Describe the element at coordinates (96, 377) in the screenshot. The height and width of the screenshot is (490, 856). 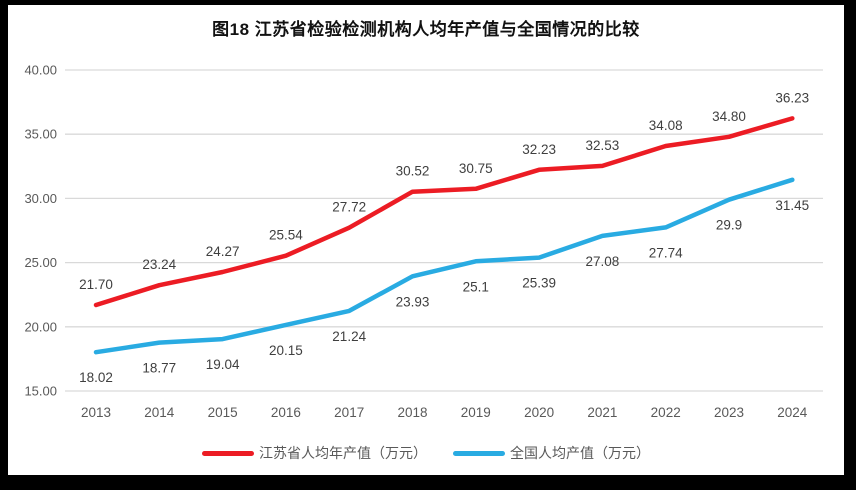
I see `data-label: 18.02` at that location.